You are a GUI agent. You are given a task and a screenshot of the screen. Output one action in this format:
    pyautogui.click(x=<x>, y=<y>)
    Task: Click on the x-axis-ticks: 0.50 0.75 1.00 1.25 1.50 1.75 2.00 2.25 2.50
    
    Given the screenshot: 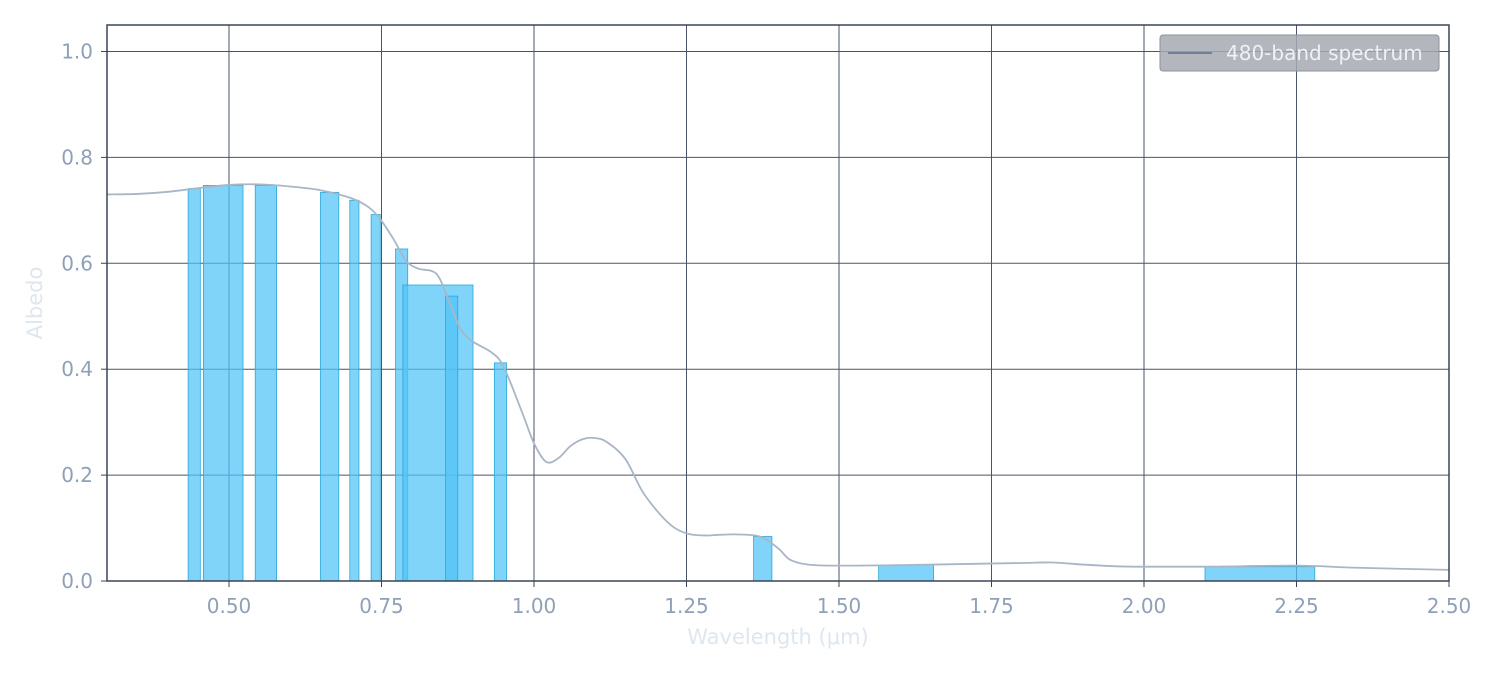 What is the action you would take?
    pyautogui.click(x=839, y=599)
    